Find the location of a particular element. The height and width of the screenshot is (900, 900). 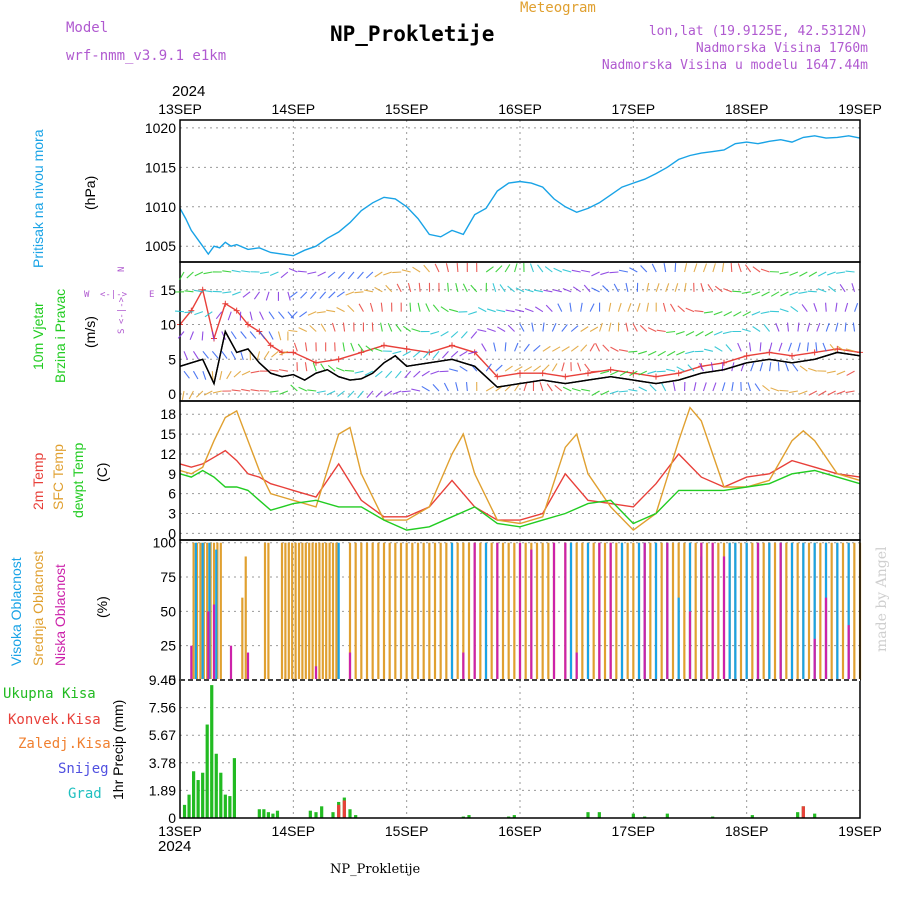

series-line-dewpt is located at coordinates (520, 500).